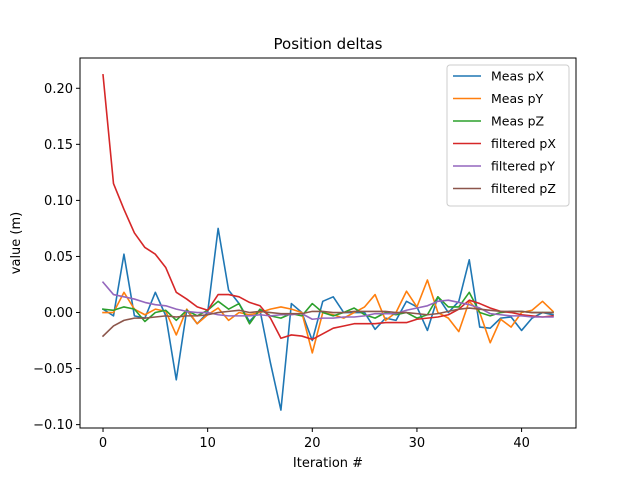  Describe the element at coordinates (58, 89) in the screenshot. I see `y-tick-label: 0.20` at that location.